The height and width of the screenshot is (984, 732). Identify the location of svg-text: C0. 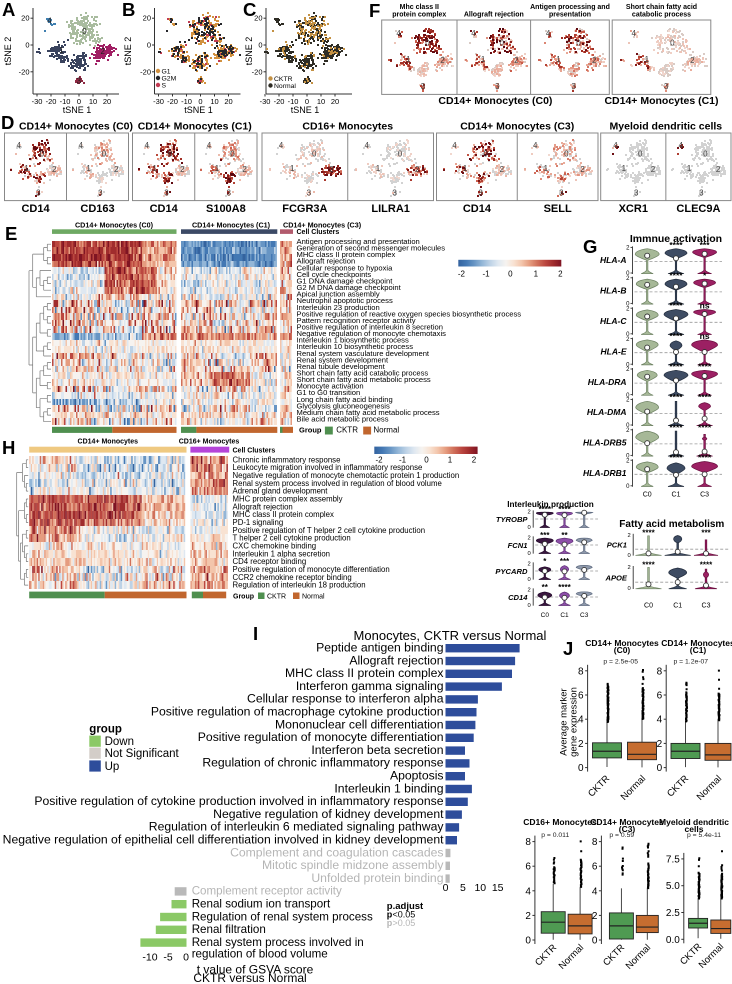
(648, 606).